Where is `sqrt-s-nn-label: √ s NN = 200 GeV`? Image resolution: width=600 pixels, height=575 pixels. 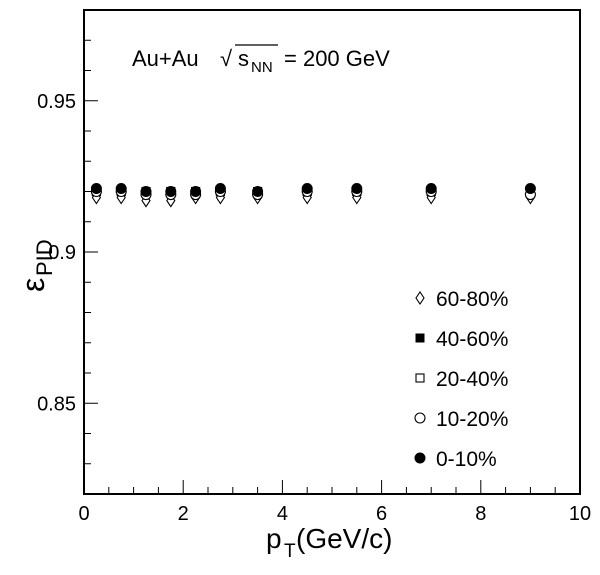
sqrt-s-nn-label: √ s NN = 200 GeV is located at coordinates (305, 60).